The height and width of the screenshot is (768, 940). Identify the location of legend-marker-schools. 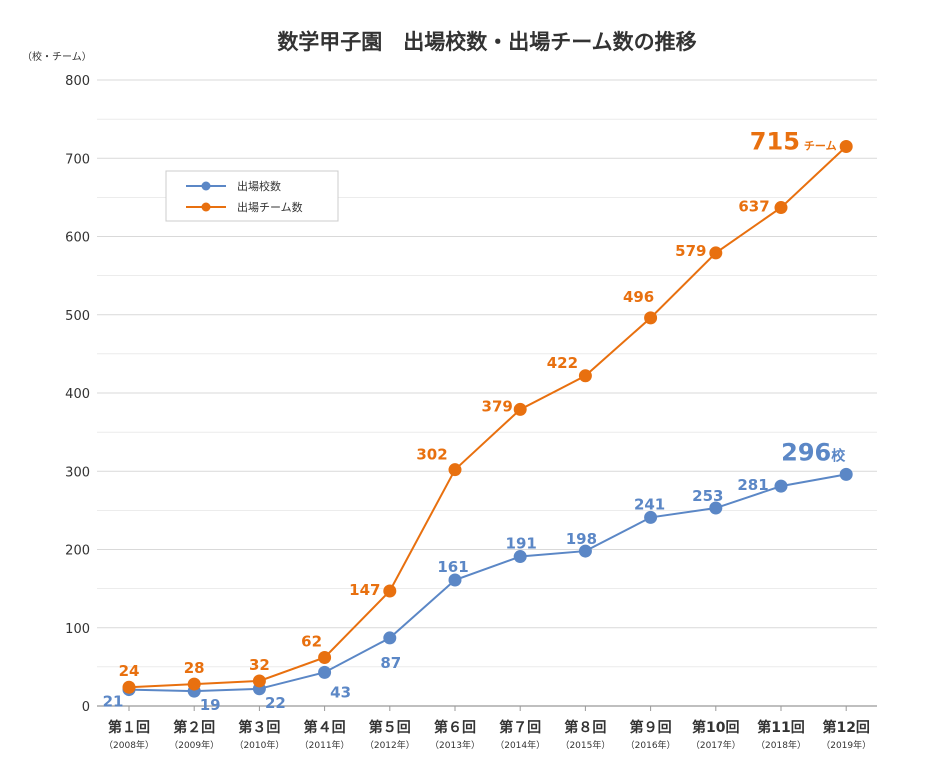
(206, 186).